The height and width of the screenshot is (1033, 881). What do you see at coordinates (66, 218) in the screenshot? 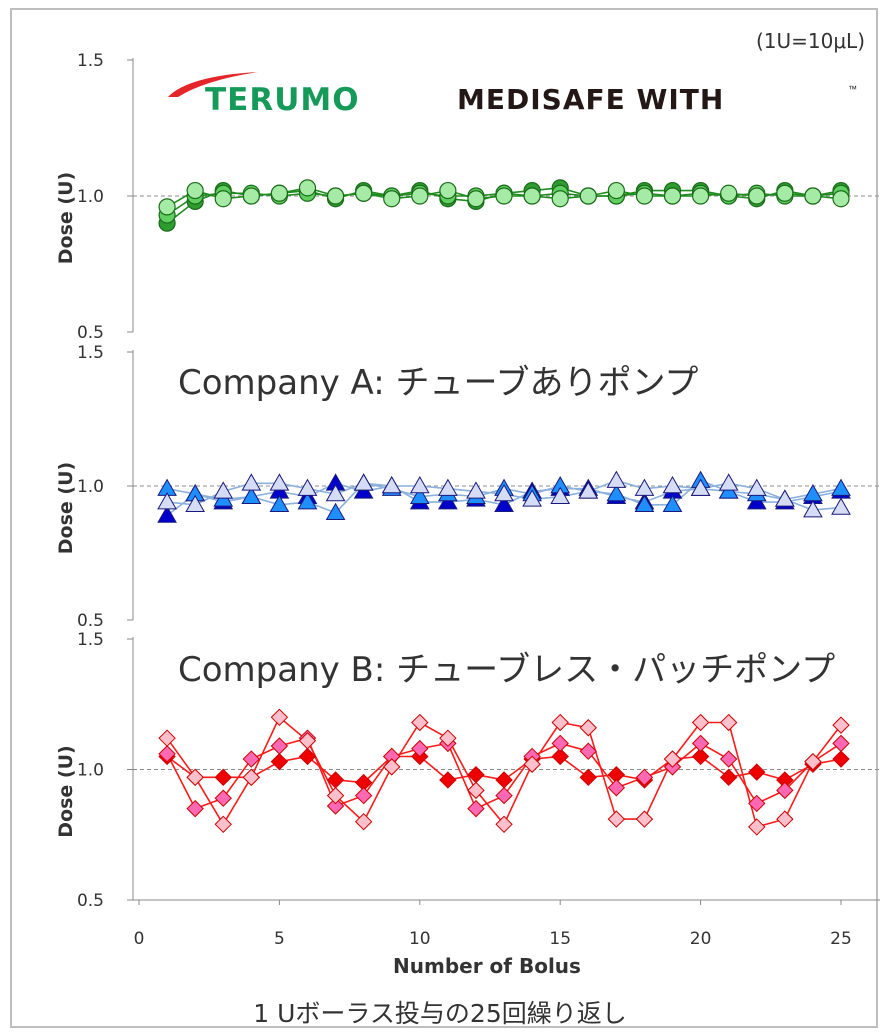
I see `medisafe-y-axis-label: Dose (U)` at bounding box center [66, 218].